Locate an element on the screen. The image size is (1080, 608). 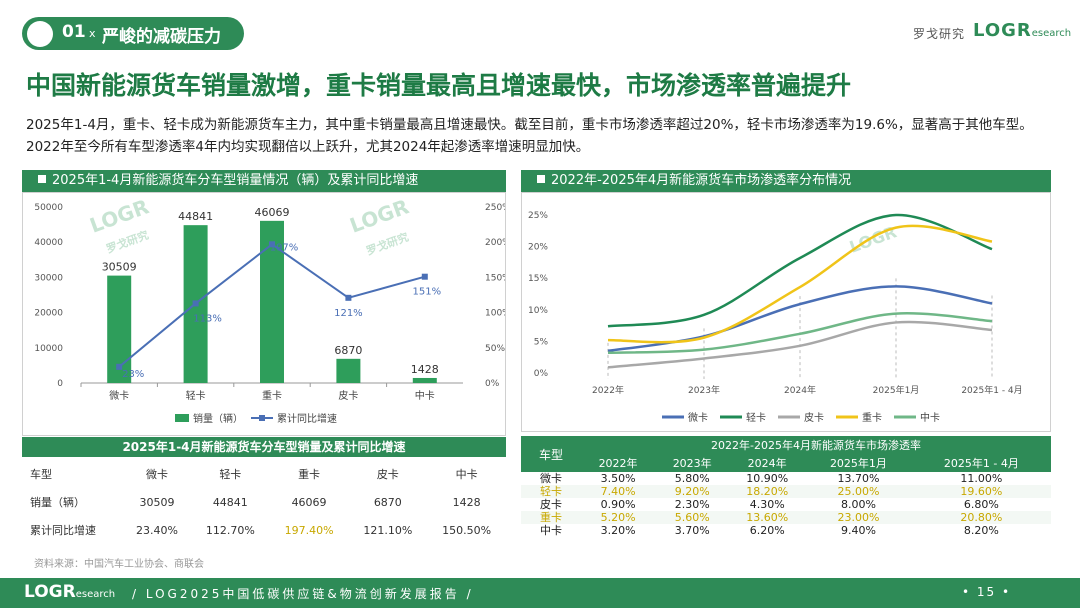
table-cell: 20.80% is located at coordinates (981, 517).